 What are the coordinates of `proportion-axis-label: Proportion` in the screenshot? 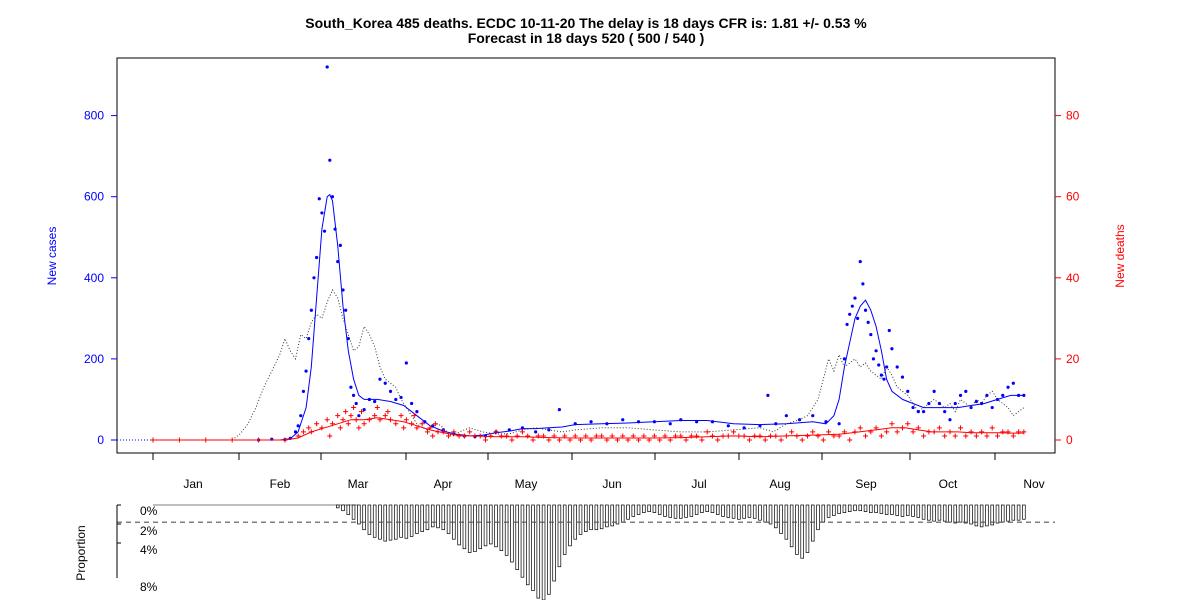 It's located at (81, 552).